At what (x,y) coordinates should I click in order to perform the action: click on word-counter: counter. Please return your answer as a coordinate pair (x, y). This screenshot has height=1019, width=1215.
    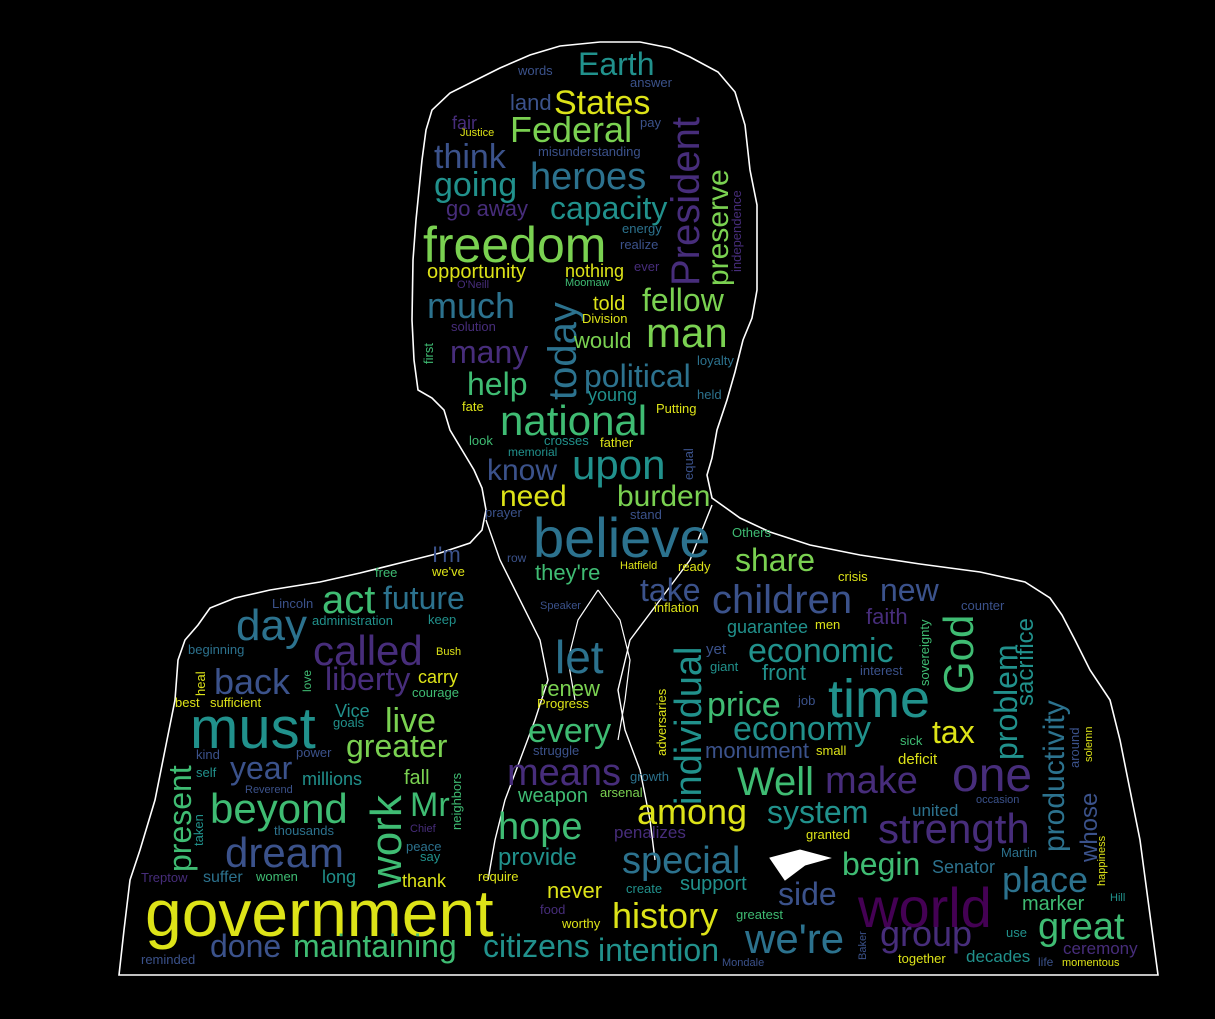
    Looking at the image, I should click on (983, 605).